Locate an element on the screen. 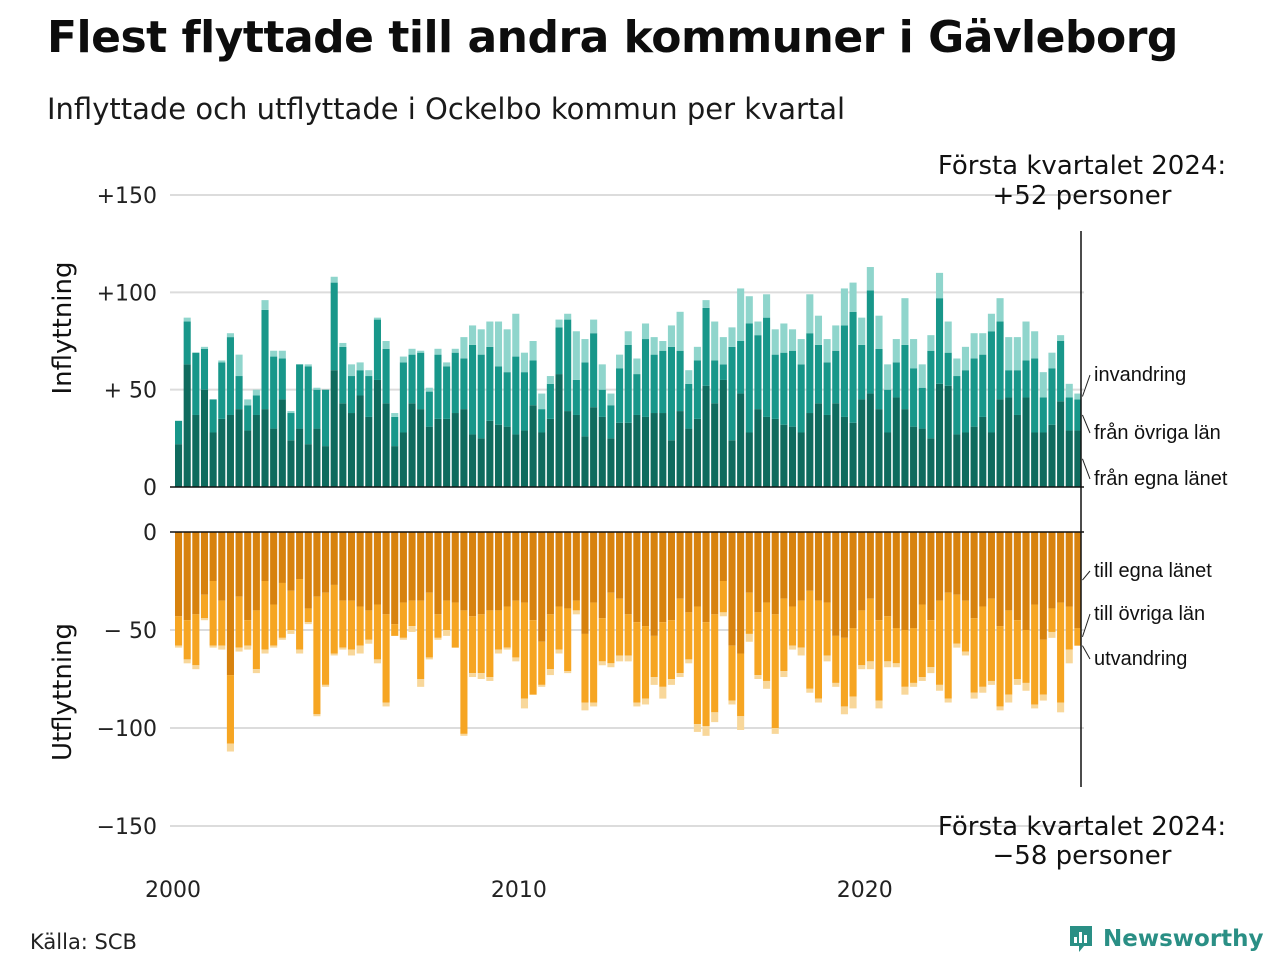 The height and width of the screenshot is (960, 1280). y-axis-label-out: Utflyttning is located at coordinates (63, 692).